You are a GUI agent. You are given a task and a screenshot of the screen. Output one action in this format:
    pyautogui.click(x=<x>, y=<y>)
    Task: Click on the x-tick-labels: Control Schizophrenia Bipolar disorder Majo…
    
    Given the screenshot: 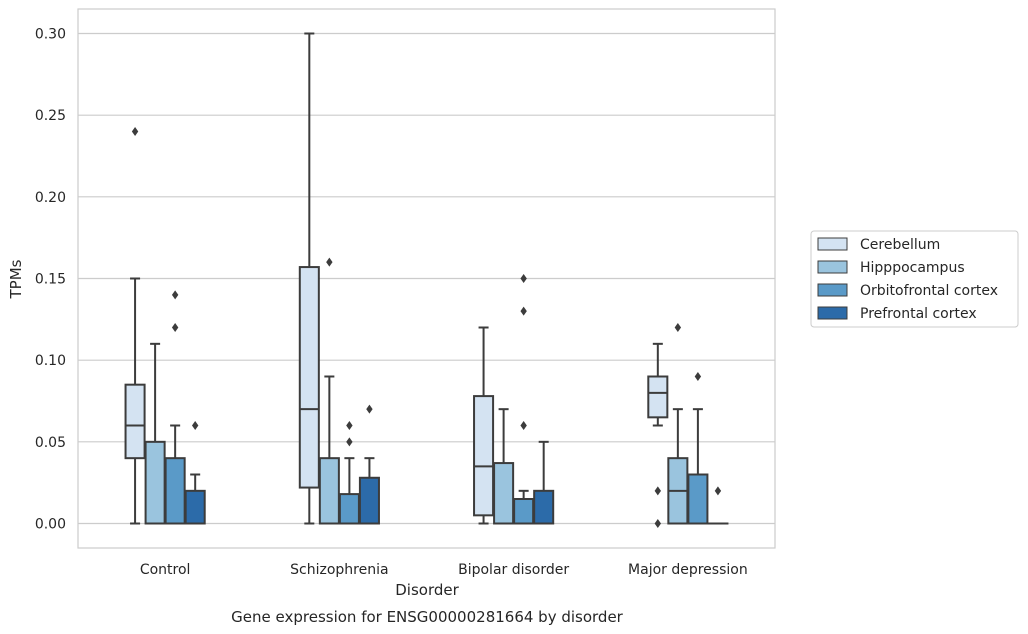 What is the action you would take?
    pyautogui.click(x=444, y=570)
    